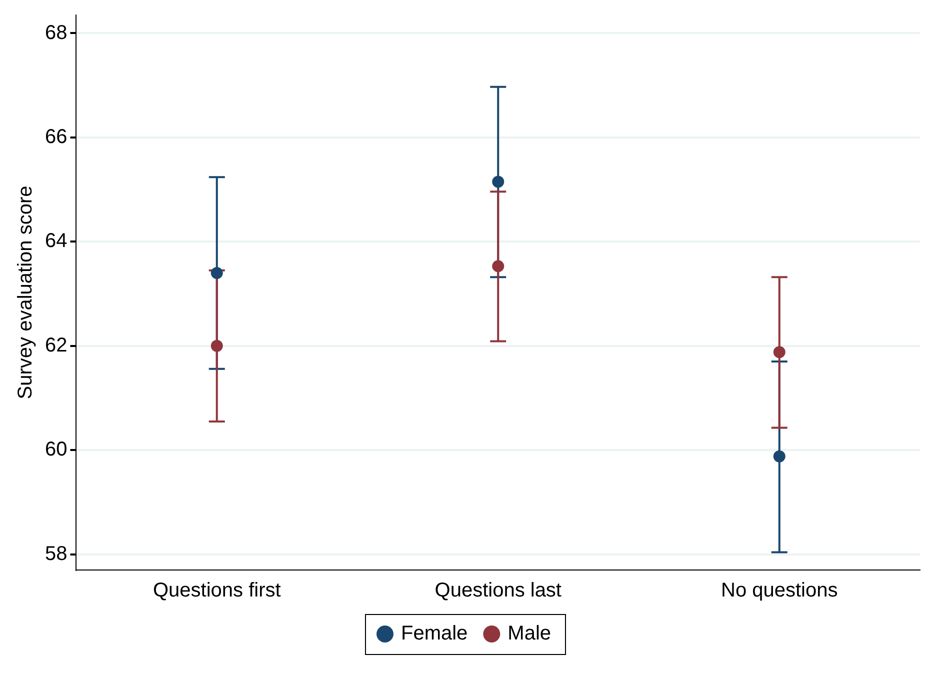 Image resolution: width=935 pixels, height=684 pixels. I want to click on legend-label: Female, so click(434, 633).